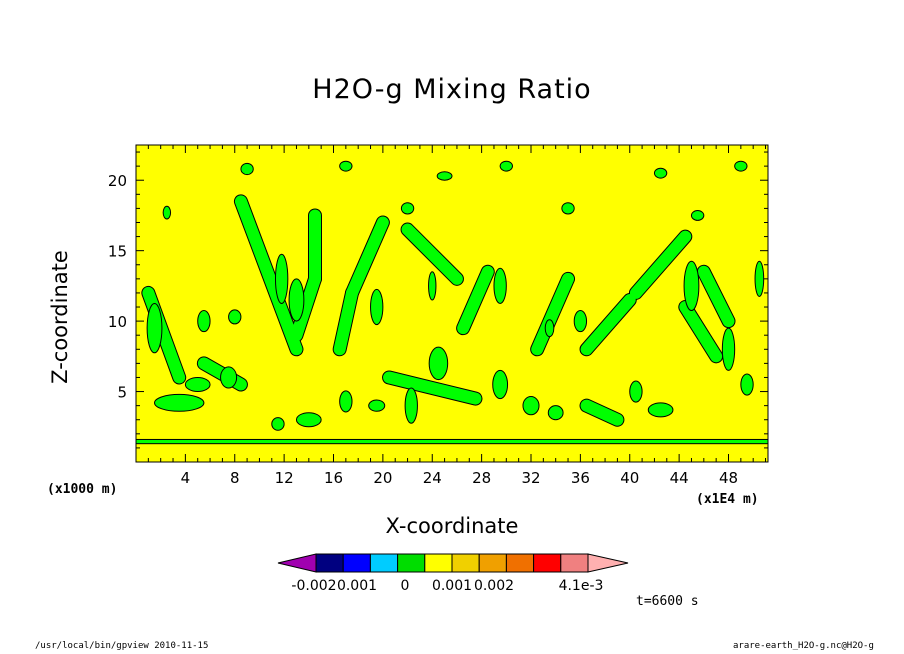 Image resolution: width=904 pixels, height=654 pixels. I want to click on x-axis-label: X-coordinate, so click(452, 526).